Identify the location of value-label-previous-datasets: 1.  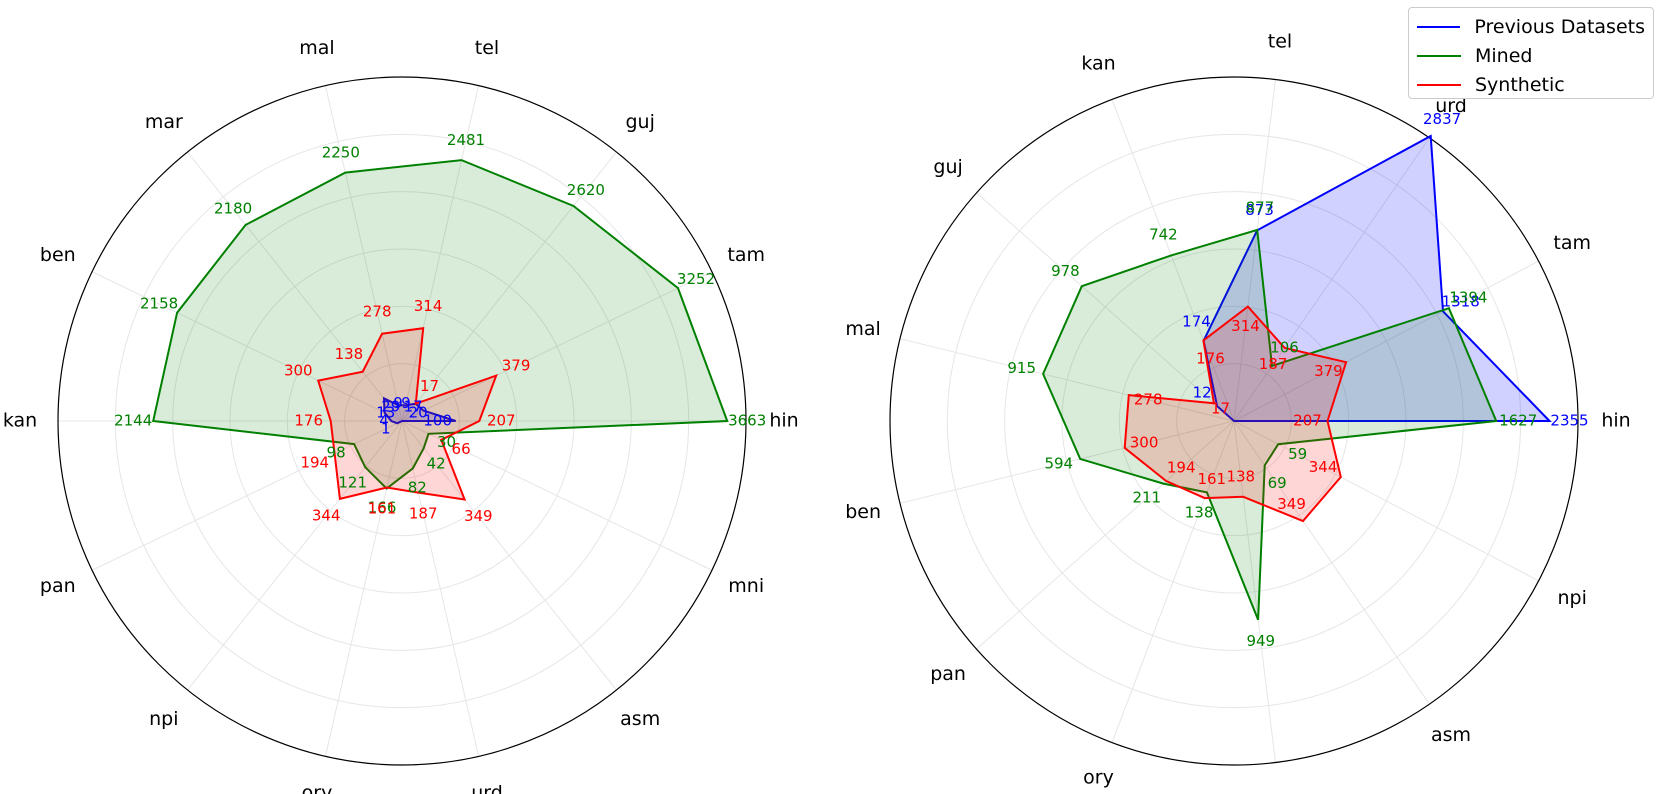
(386, 428).